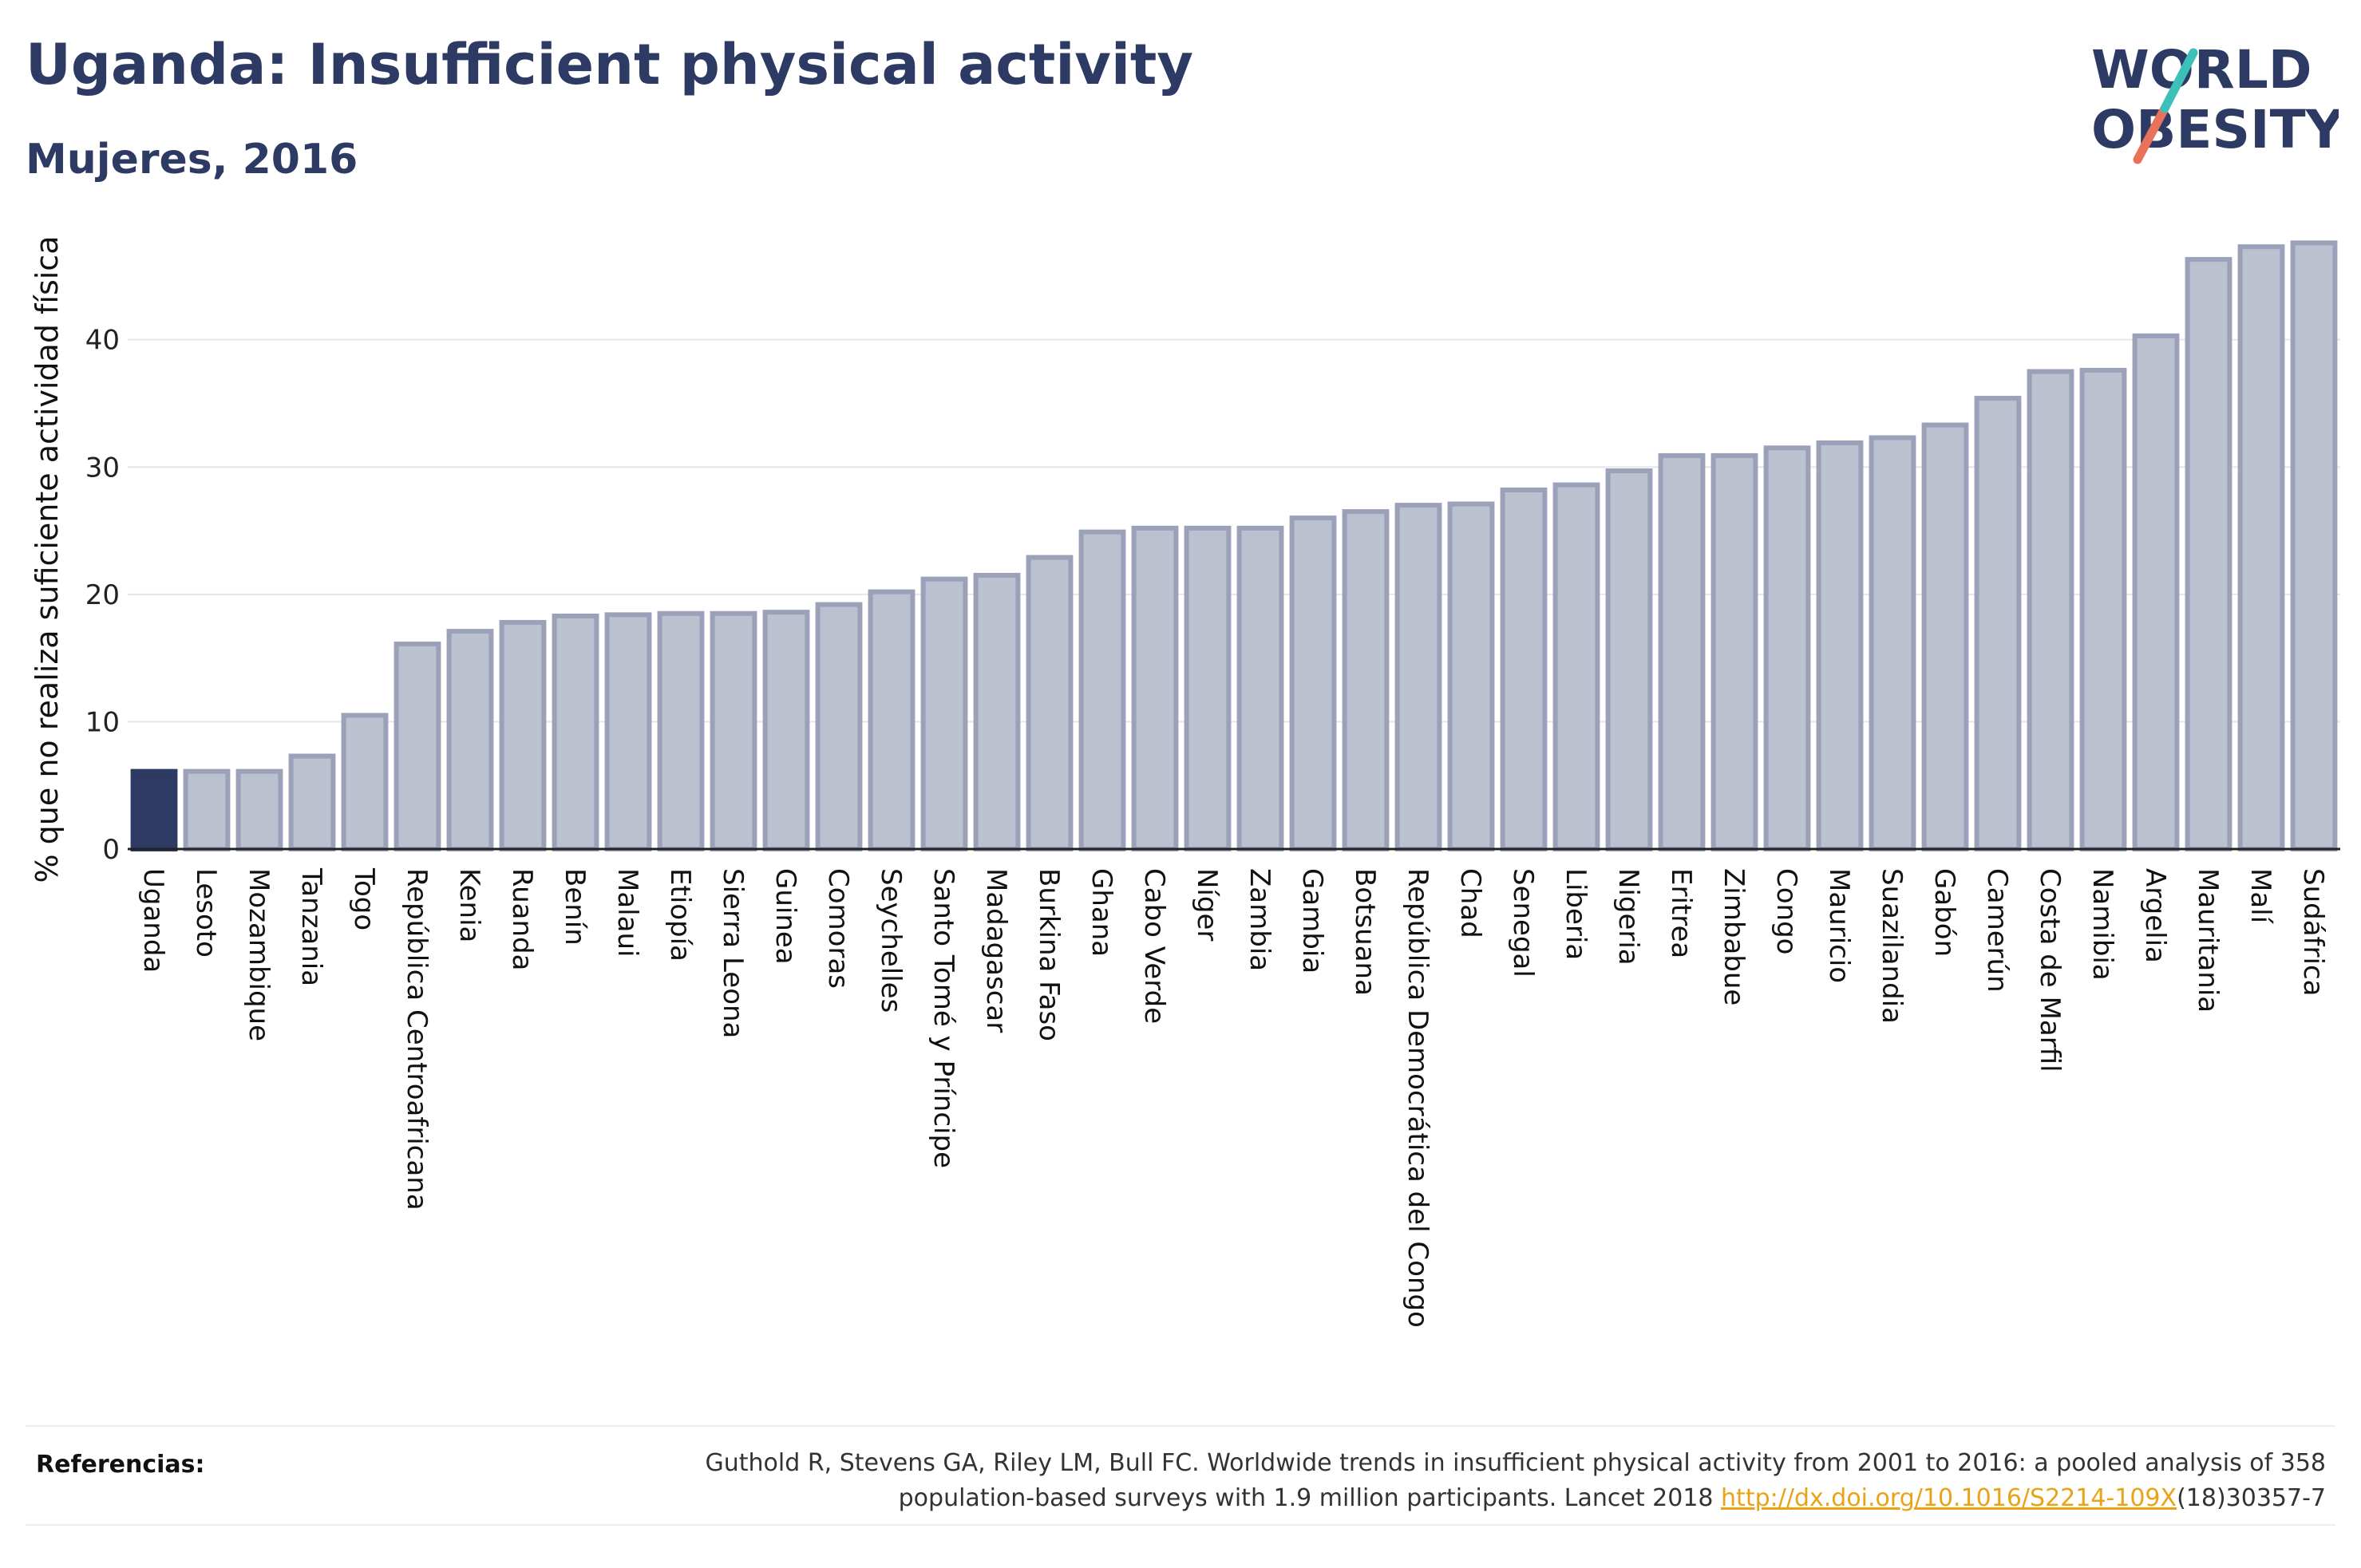  I want to click on bar-mauricio, so click(1840, 645).